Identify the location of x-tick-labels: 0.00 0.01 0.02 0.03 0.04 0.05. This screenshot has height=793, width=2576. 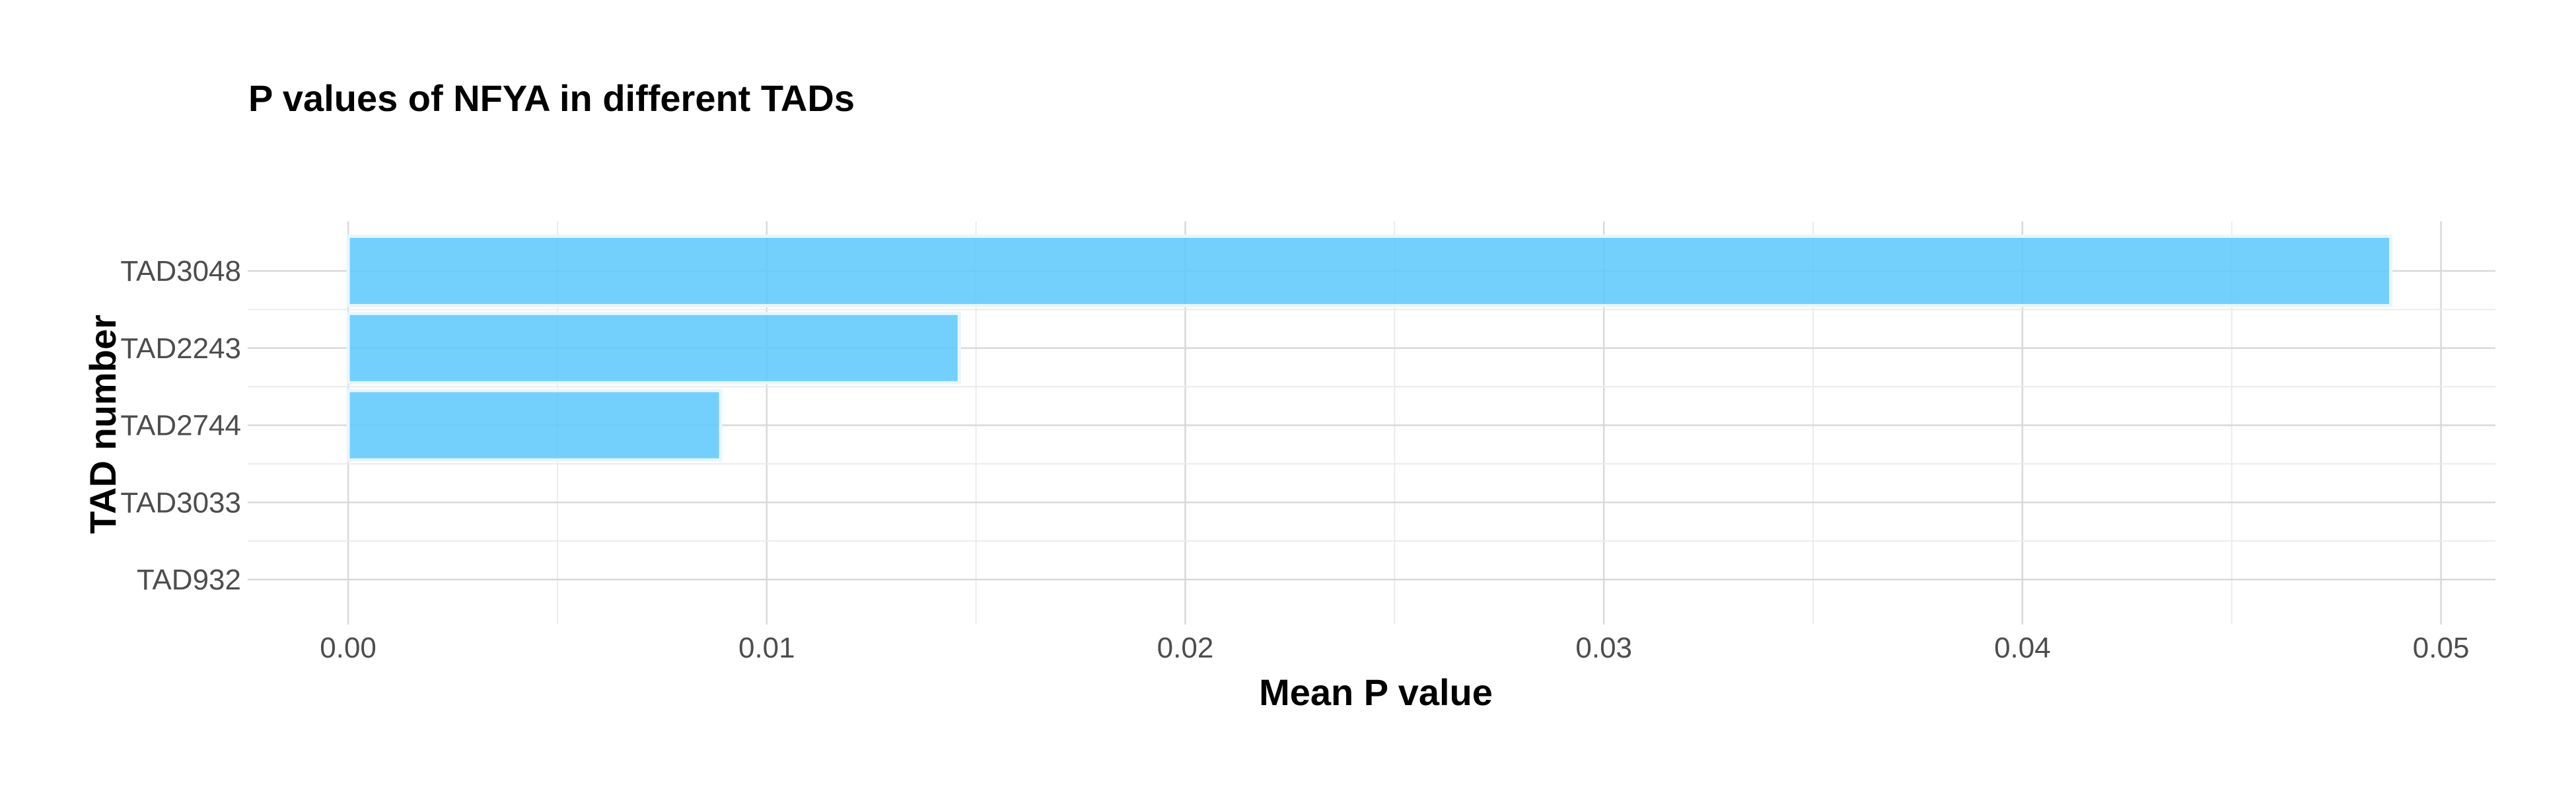
(1394, 648).